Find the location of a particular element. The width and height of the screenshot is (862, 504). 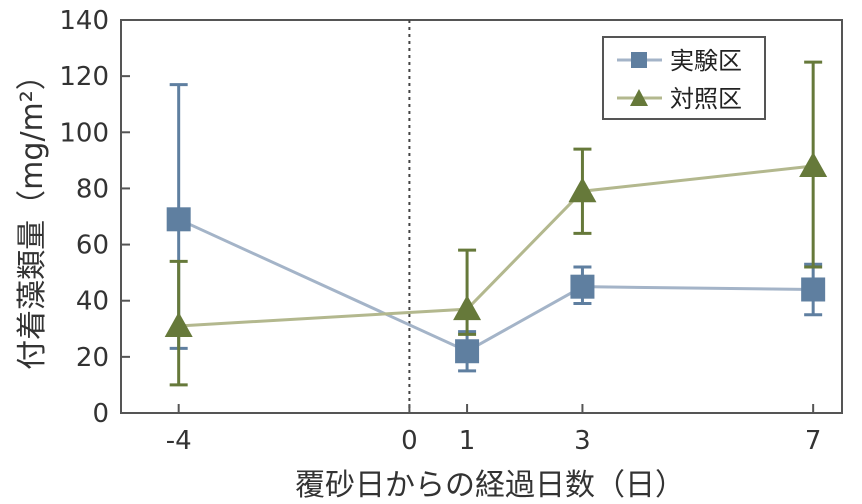

y-tick-label: 0 is located at coordinates (100, 414).